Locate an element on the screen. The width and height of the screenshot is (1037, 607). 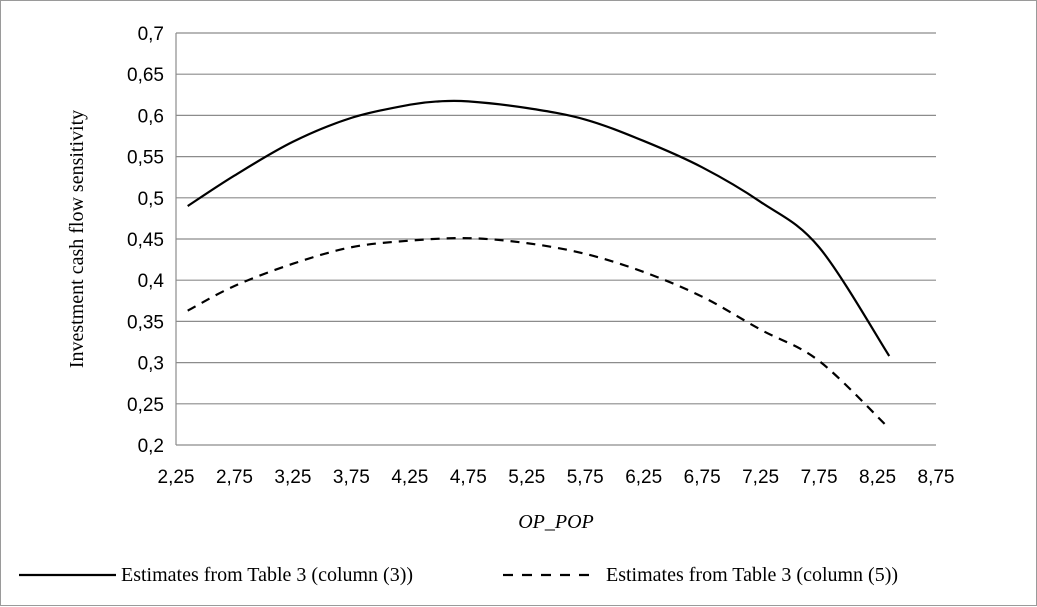
y-tick-label: 0,5 is located at coordinates (151, 199).